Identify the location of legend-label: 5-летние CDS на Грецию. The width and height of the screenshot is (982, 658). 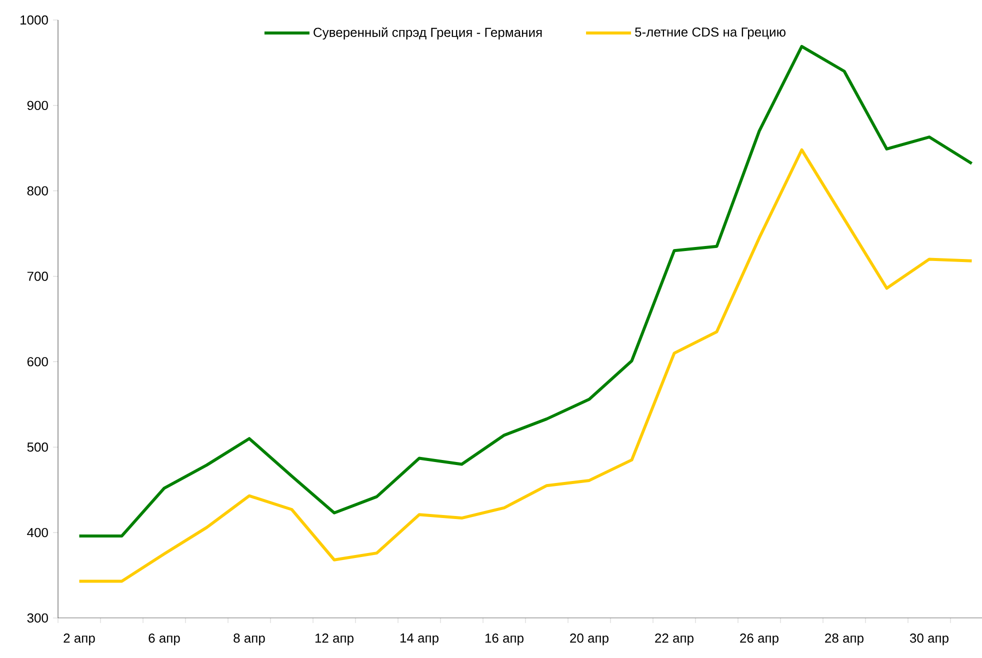
(710, 33).